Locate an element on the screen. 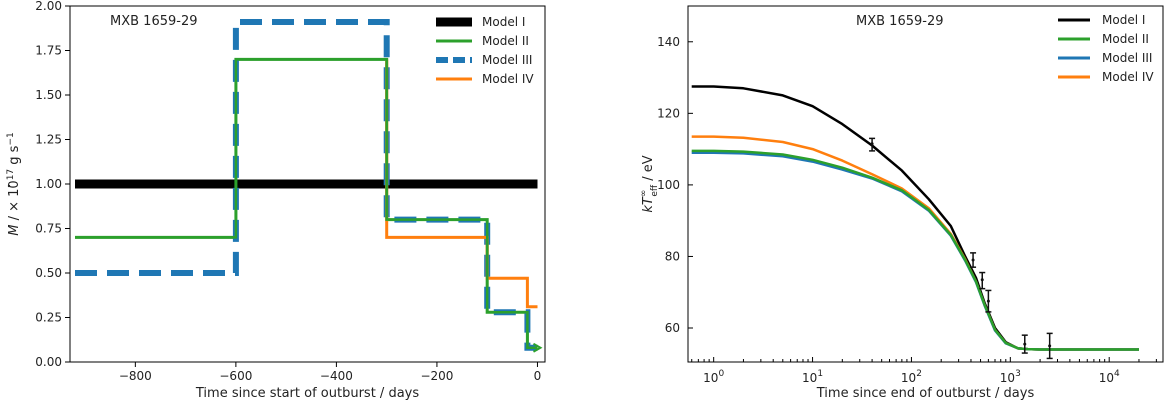  y-tick-label: 0.25 is located at coordinates (48, 318).